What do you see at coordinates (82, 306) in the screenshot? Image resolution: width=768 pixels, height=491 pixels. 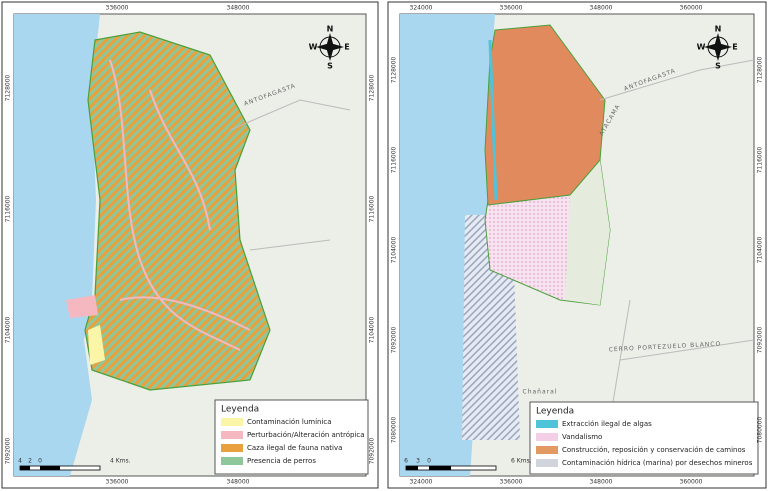 I see `disturbance` at bounding box center [82, 306].